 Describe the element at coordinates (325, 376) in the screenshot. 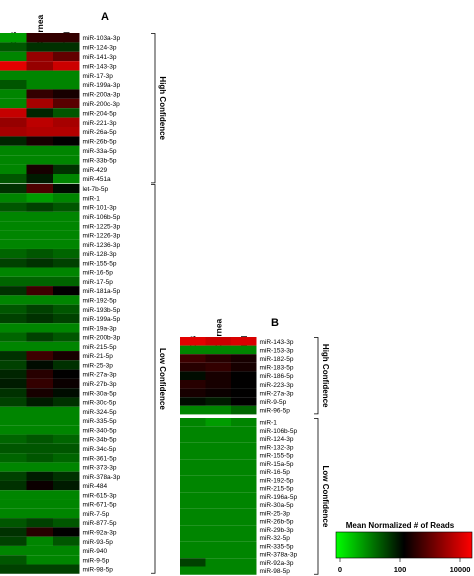

I see `group-label: High Confidence` at that location.